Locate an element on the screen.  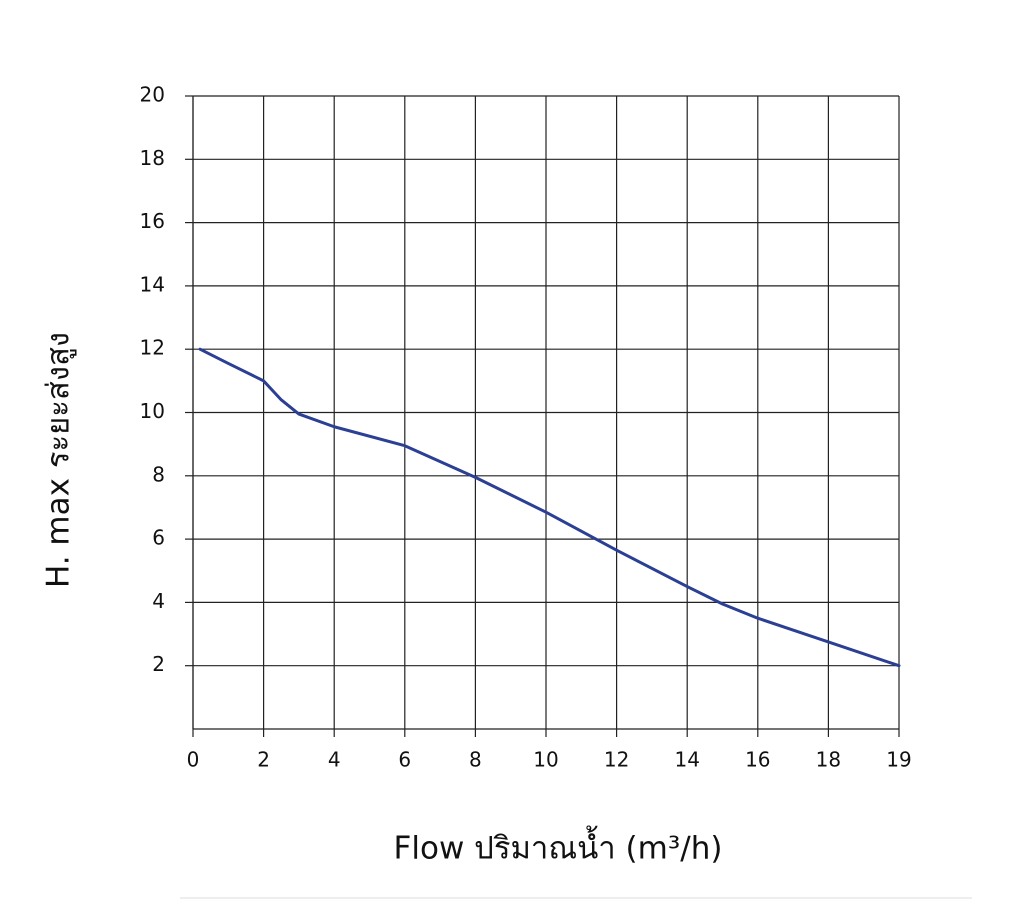
y-axis-title: H. max ระยะส่งสูง is located at coordinates (59, 460).